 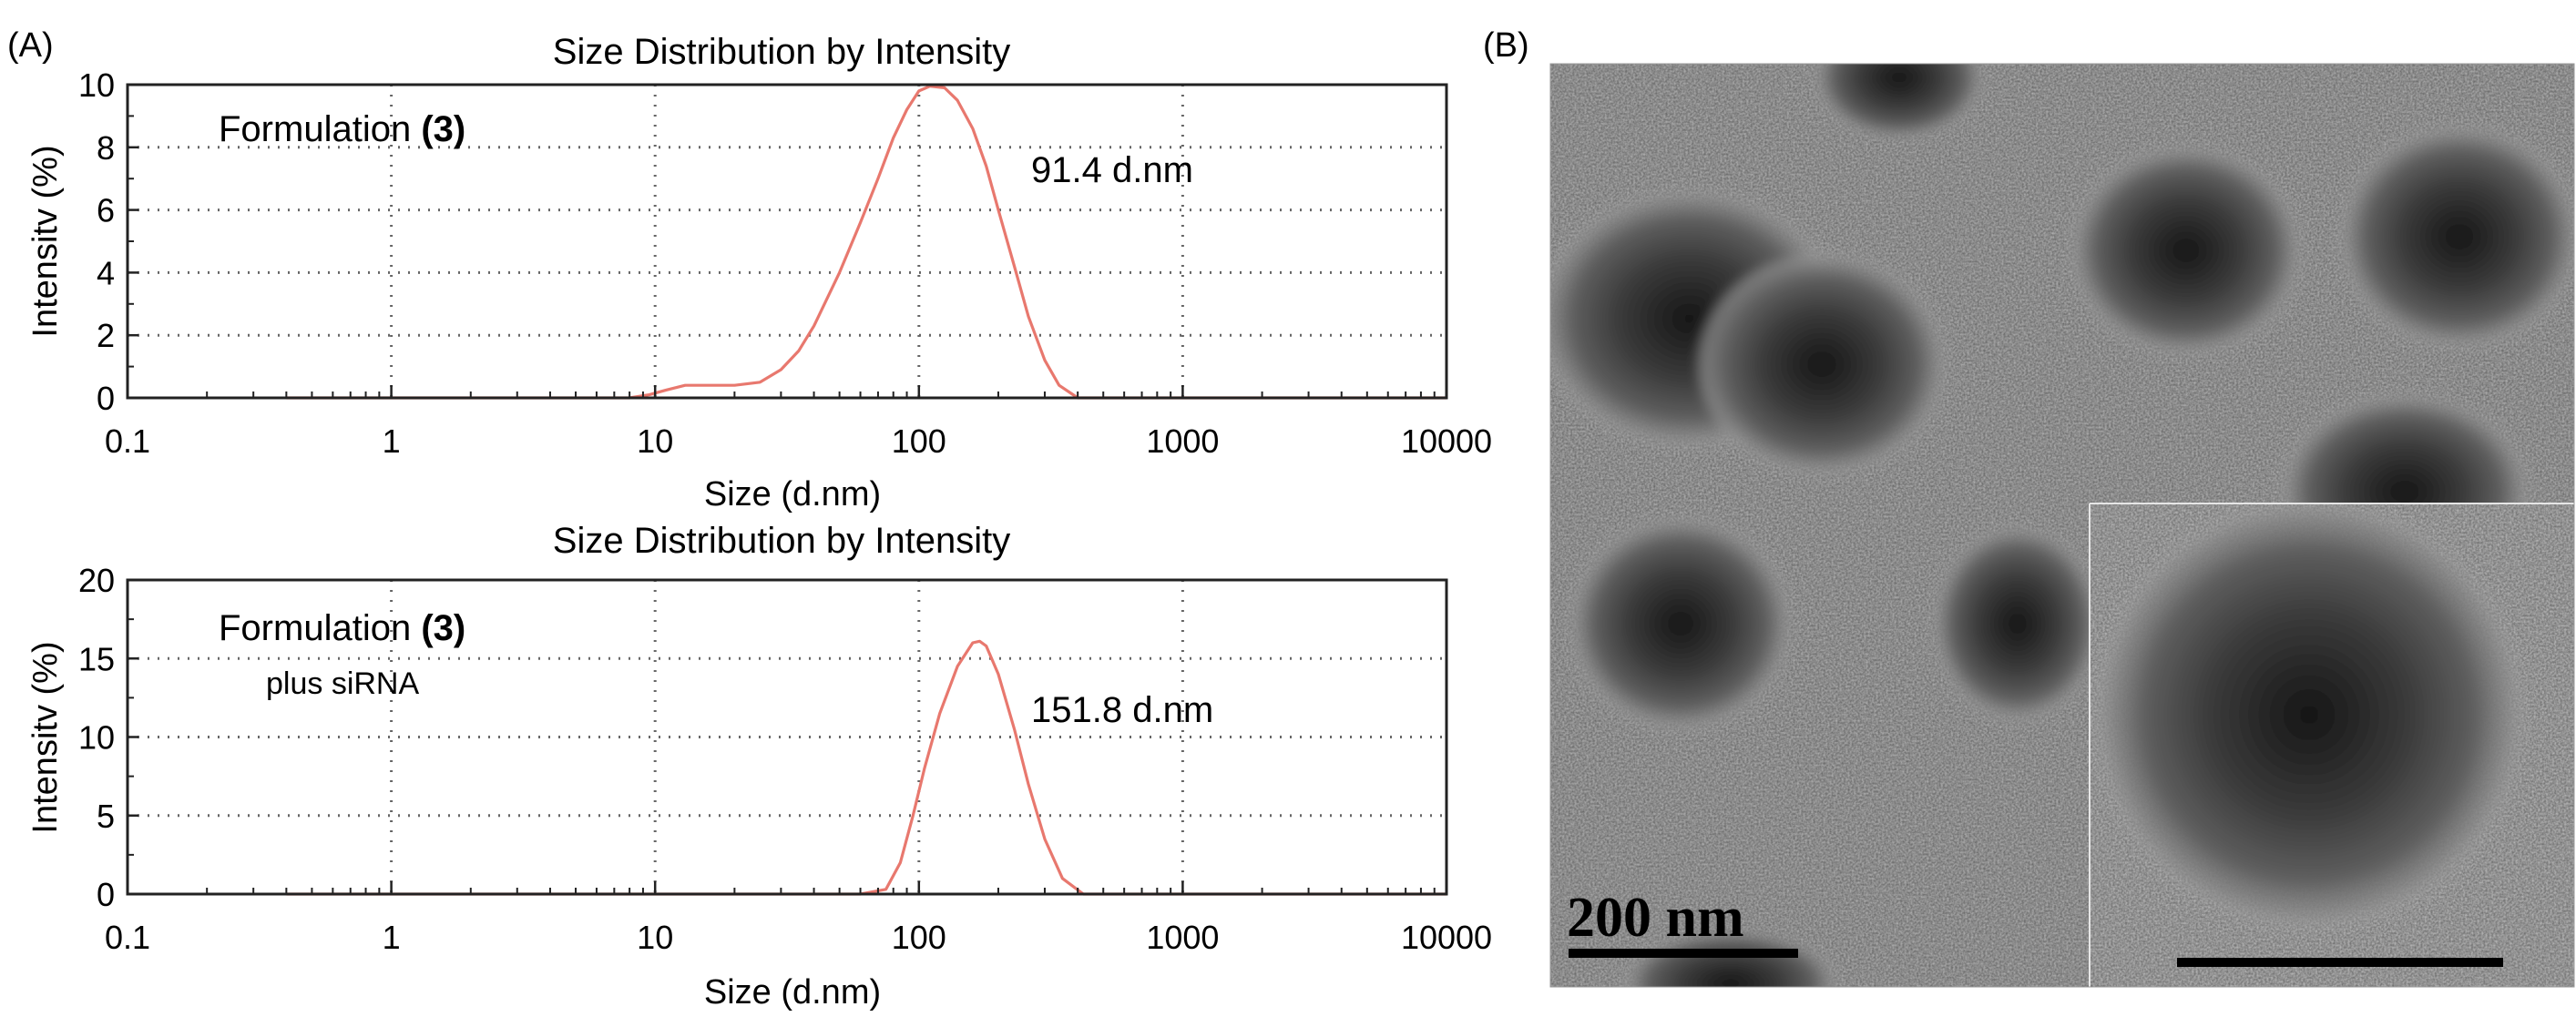 I want to click on y-tick-label: 5, so click(x=106, y=816).